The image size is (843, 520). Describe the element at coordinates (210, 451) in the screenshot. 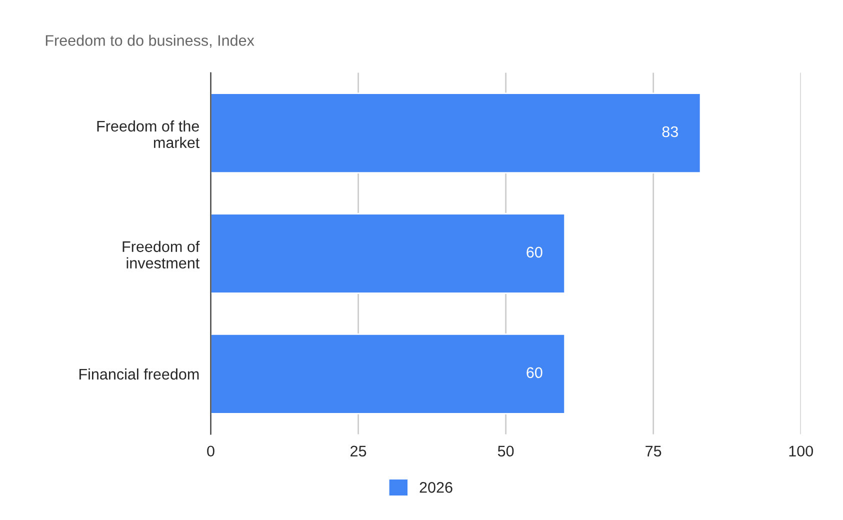

I see `x-tick-label: 0` at that location.